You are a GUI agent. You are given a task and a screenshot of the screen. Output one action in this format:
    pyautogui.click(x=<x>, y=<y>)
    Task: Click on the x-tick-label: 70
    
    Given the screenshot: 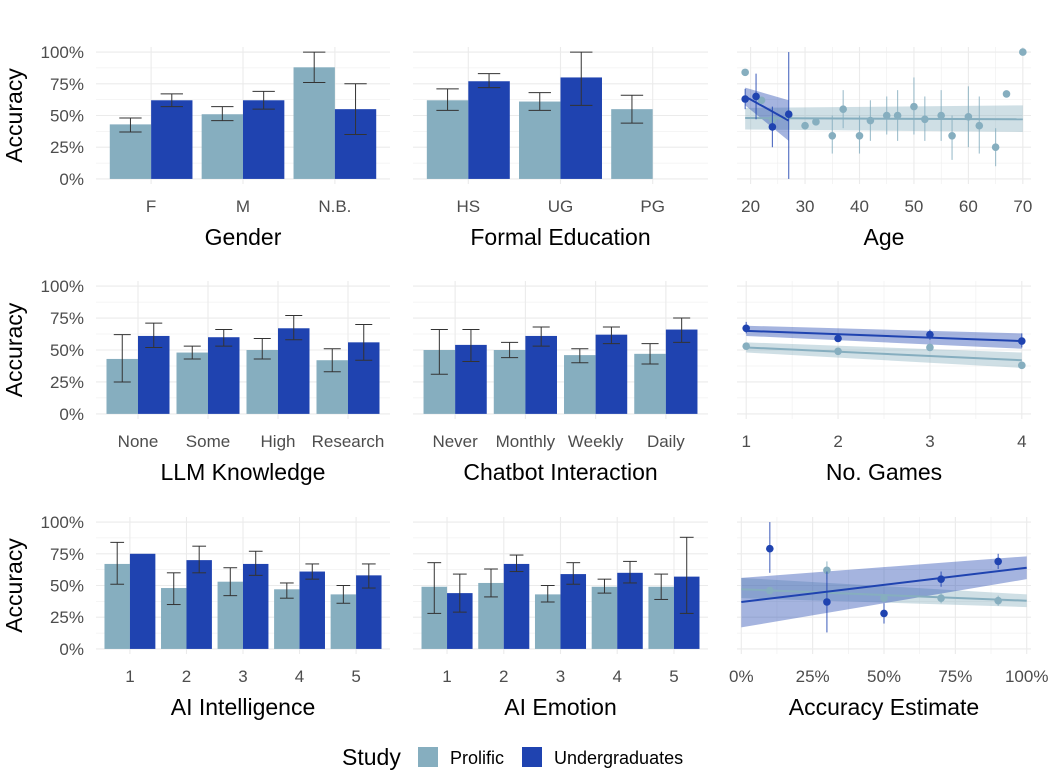 What is the action you would take?
    pyautogui.click(x=1022, y=206)
    